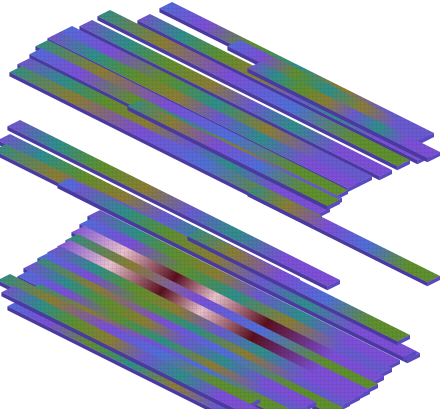 The width and height of the screenshot is (447, 409). What do you see at coordinates (403, 340) in the screenshot?
I see `bottom-strip-16-end` at bounding box center [403, 340].